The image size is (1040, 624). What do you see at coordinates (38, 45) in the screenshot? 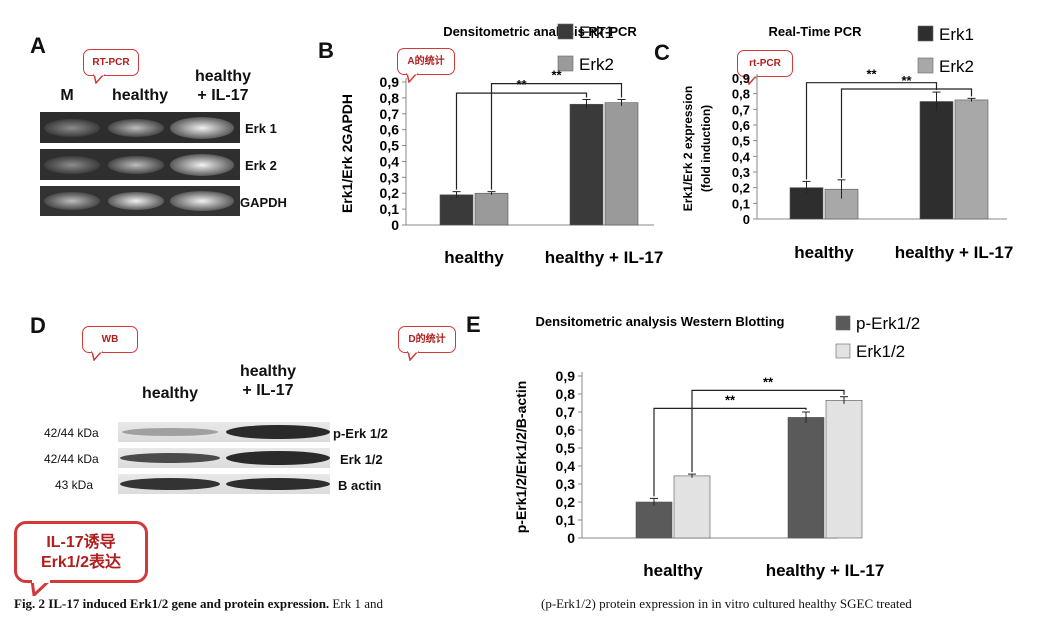
I see `panel-a-letter: A` at bounding box center [38, 45].